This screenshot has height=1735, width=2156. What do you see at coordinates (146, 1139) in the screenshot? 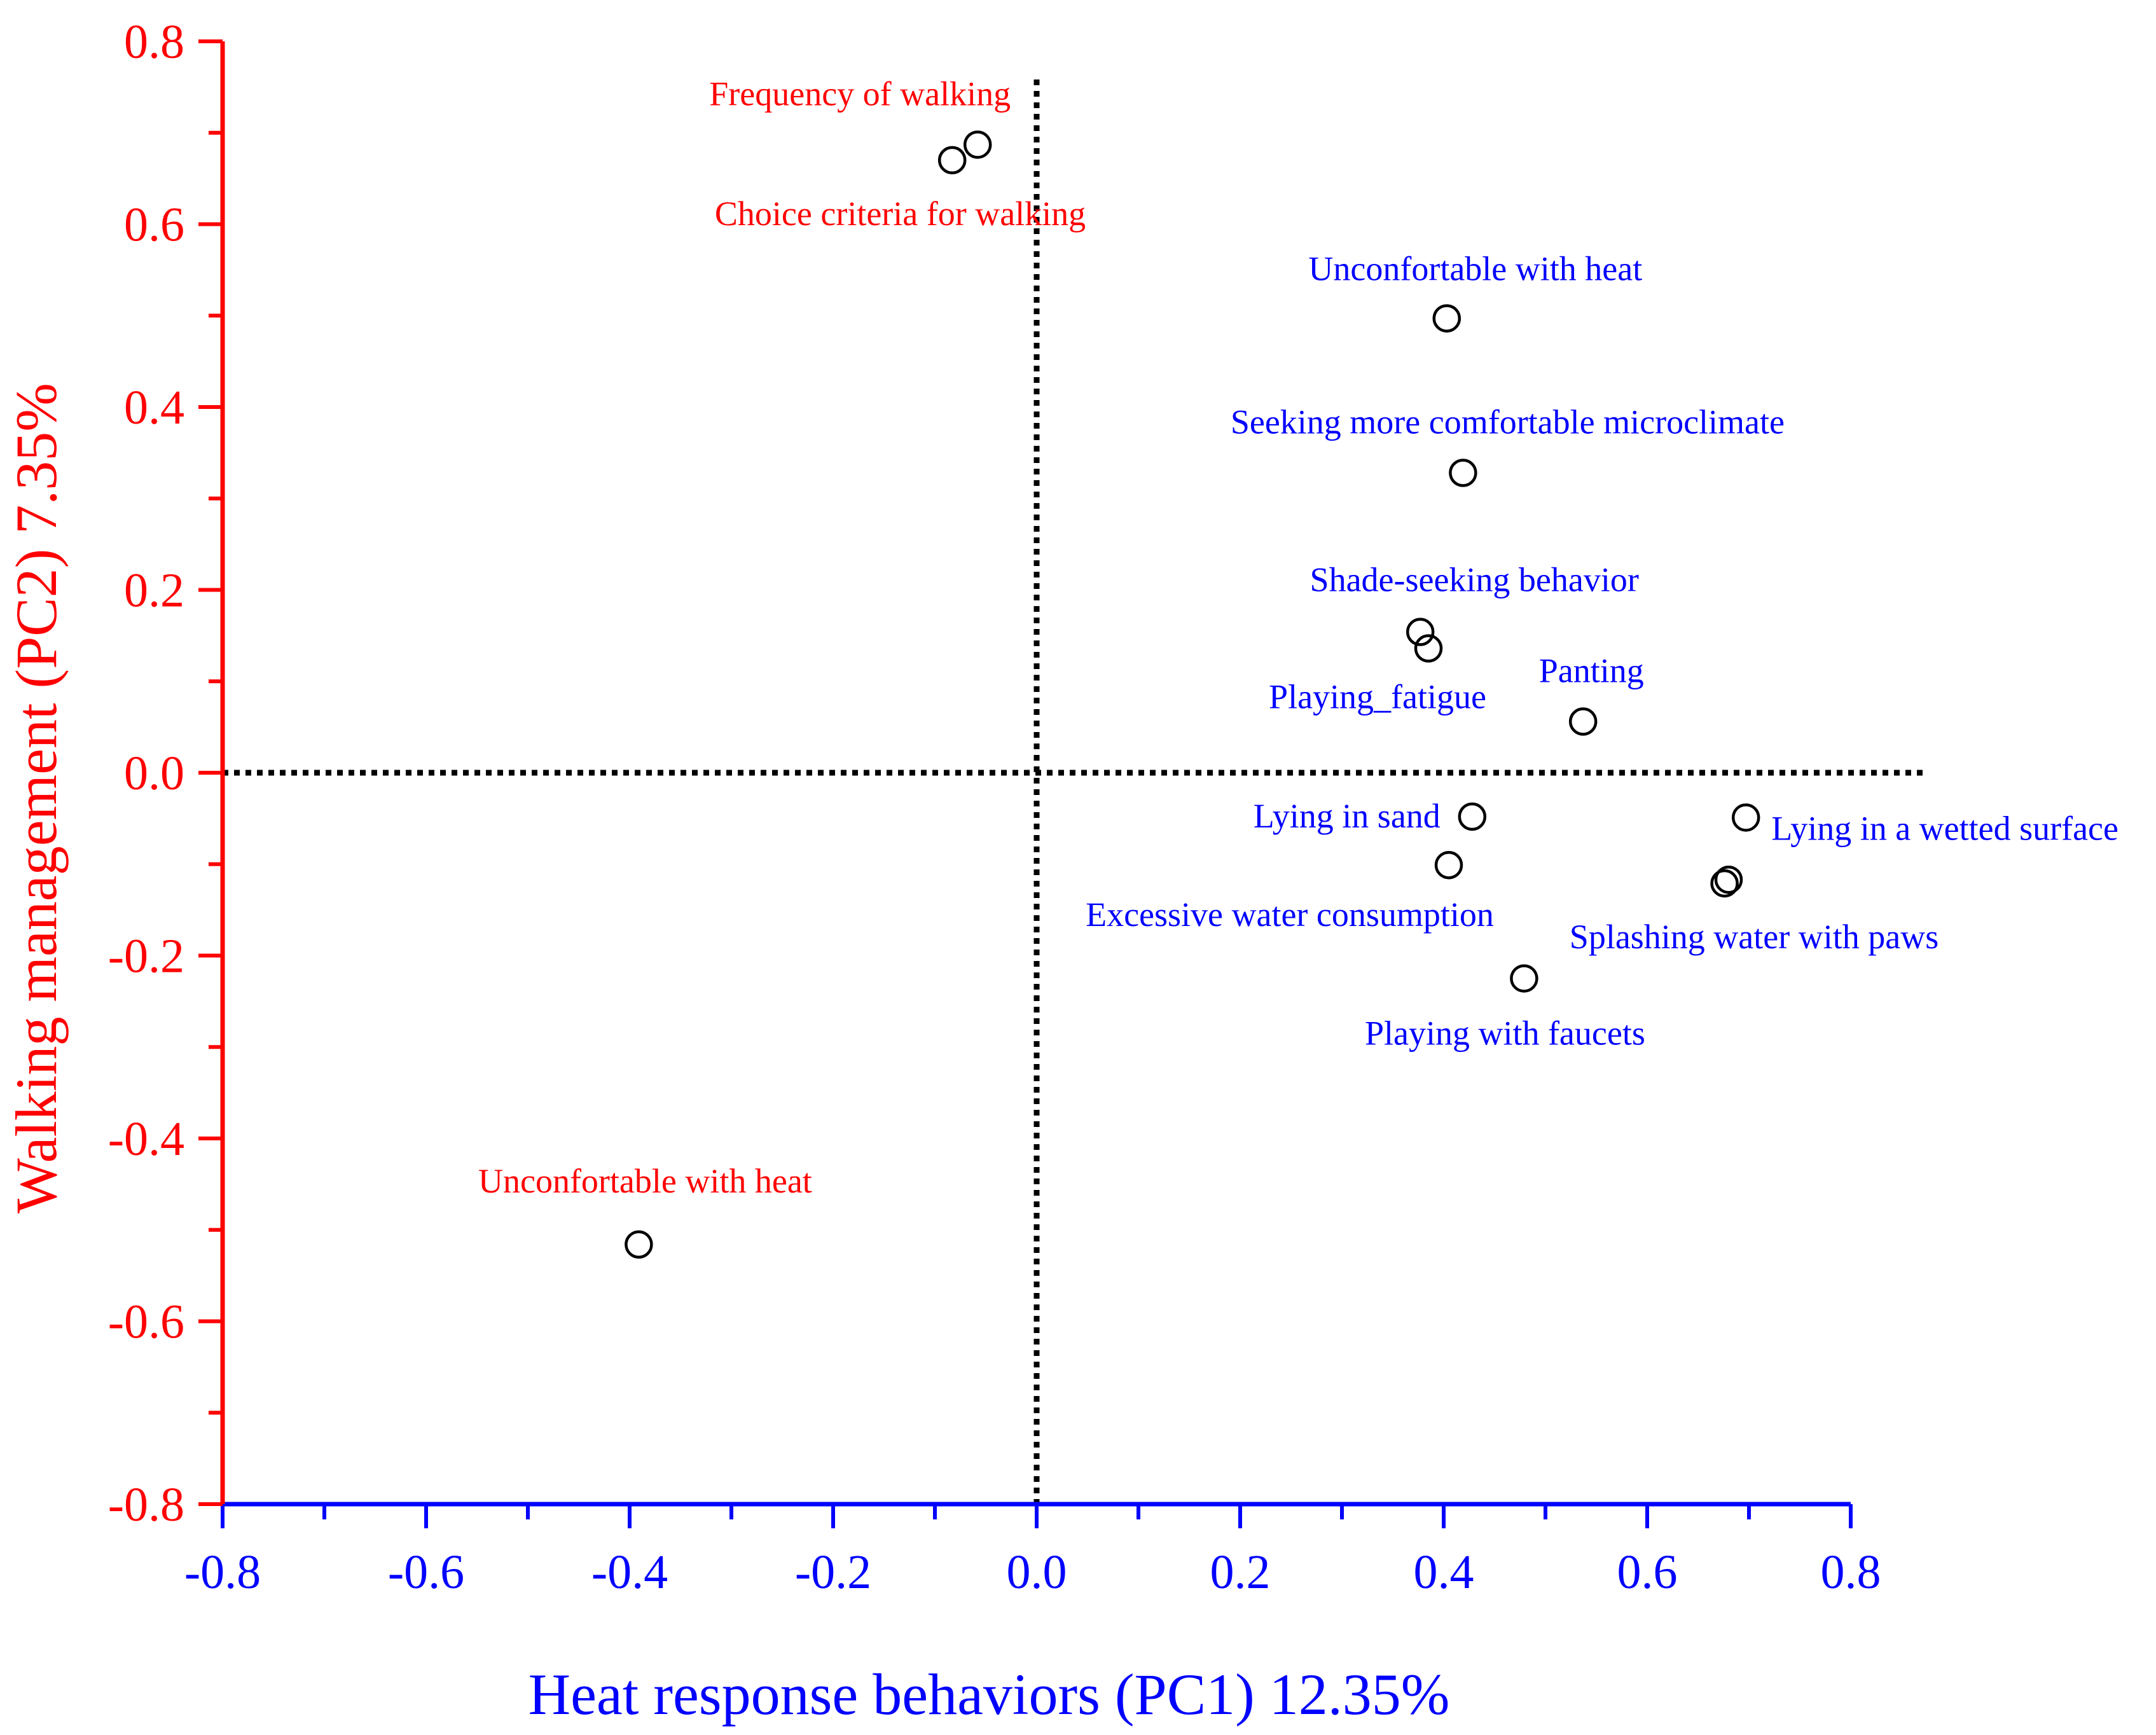
I see `y-tick-label: -0.4` at bounding box center [146, 1139].